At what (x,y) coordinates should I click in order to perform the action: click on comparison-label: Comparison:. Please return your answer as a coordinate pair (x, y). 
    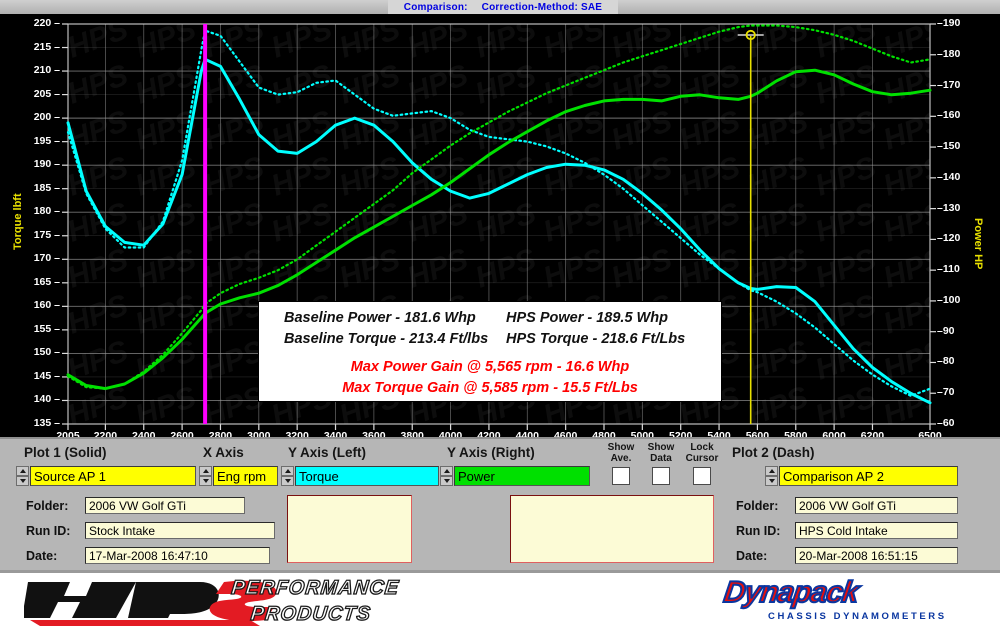
    Looking at the image, I should click on (435, 7).